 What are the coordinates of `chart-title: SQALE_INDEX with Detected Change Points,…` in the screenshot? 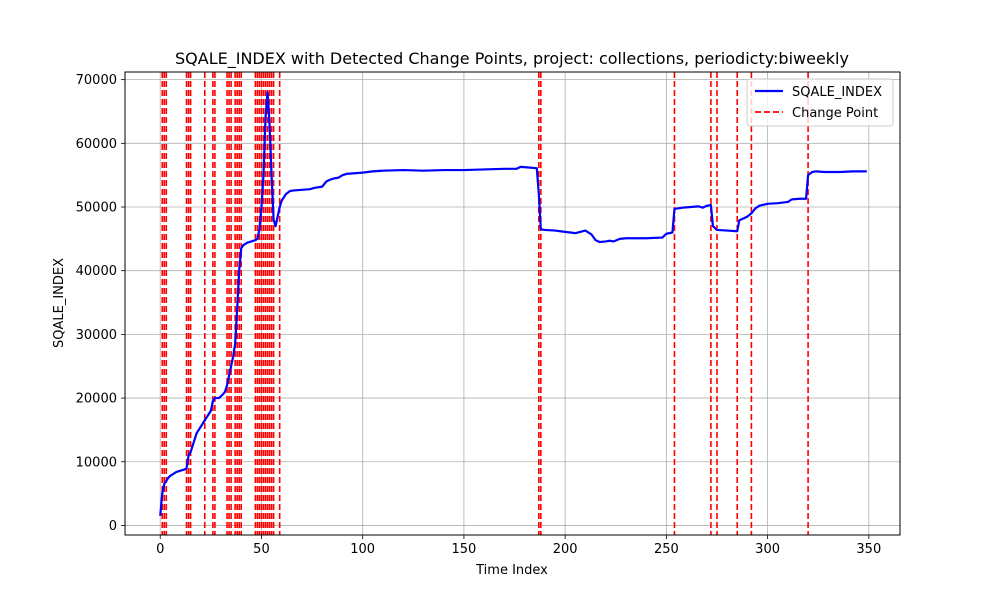 It's located at (512, 59).